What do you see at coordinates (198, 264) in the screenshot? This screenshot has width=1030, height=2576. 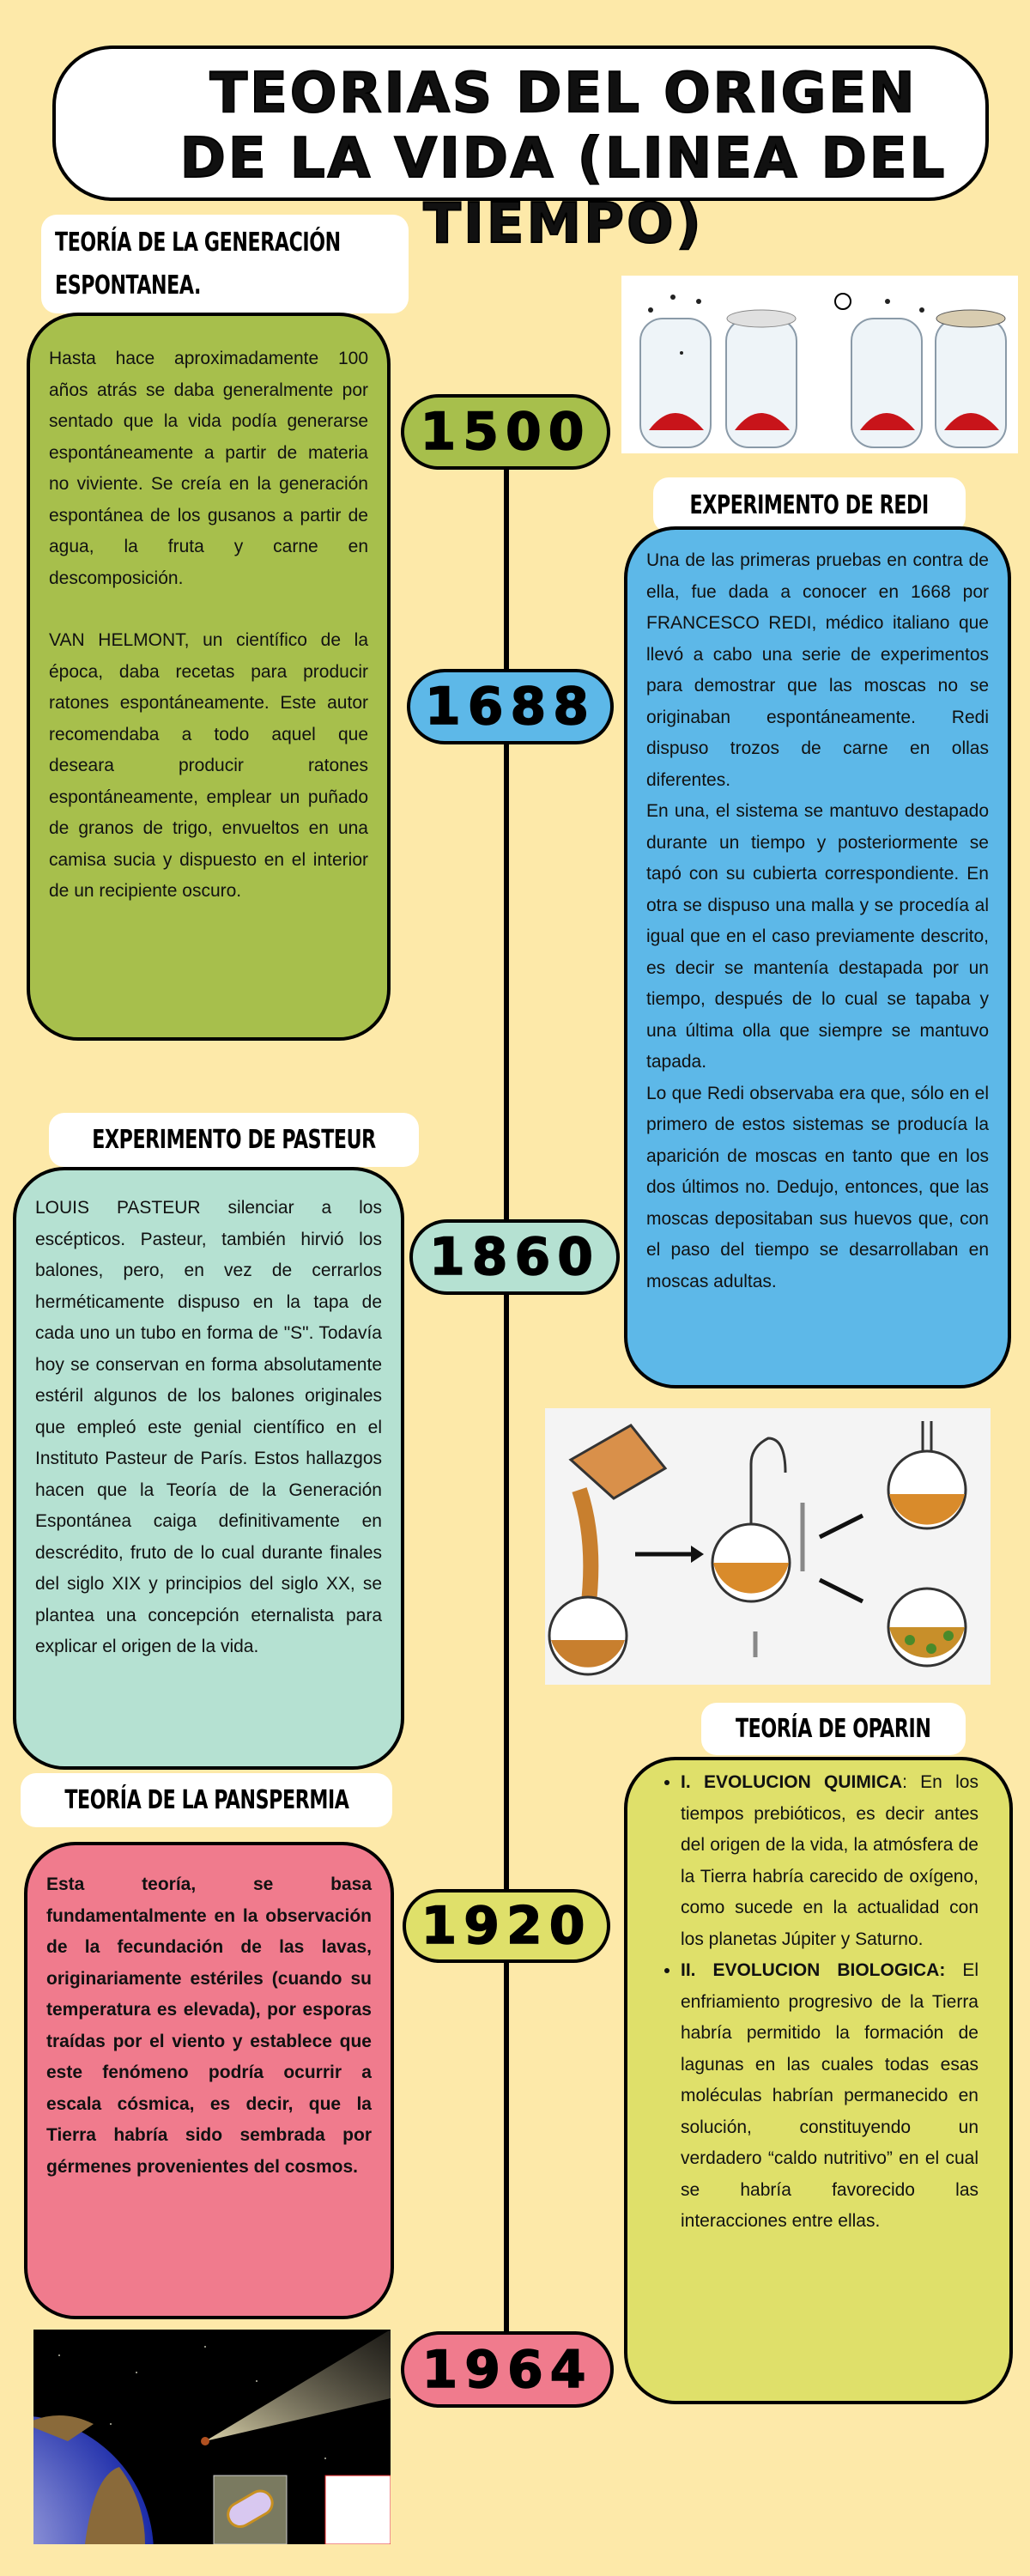 I see `label-text: TEORÍA DE LA GENERACIÓN ESPONTANEA.` at bounding box center [198, 264].